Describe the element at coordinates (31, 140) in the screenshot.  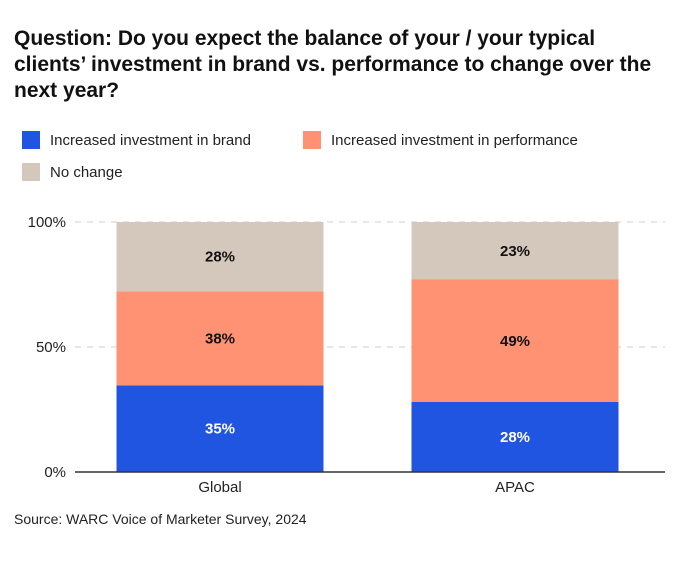
I see `legend-swatch-brand` at that location.